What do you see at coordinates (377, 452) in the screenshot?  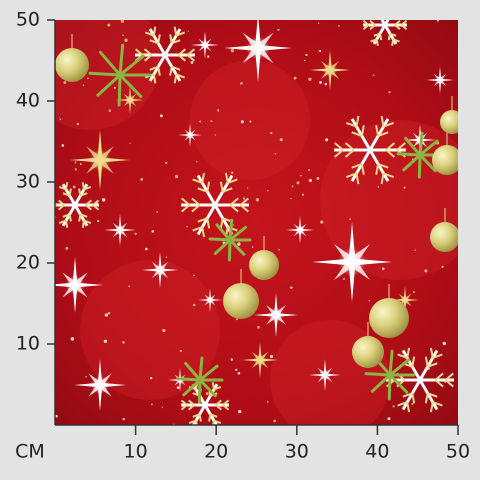 I see `x-tick-label: 40` at bounding box center [377, 452].